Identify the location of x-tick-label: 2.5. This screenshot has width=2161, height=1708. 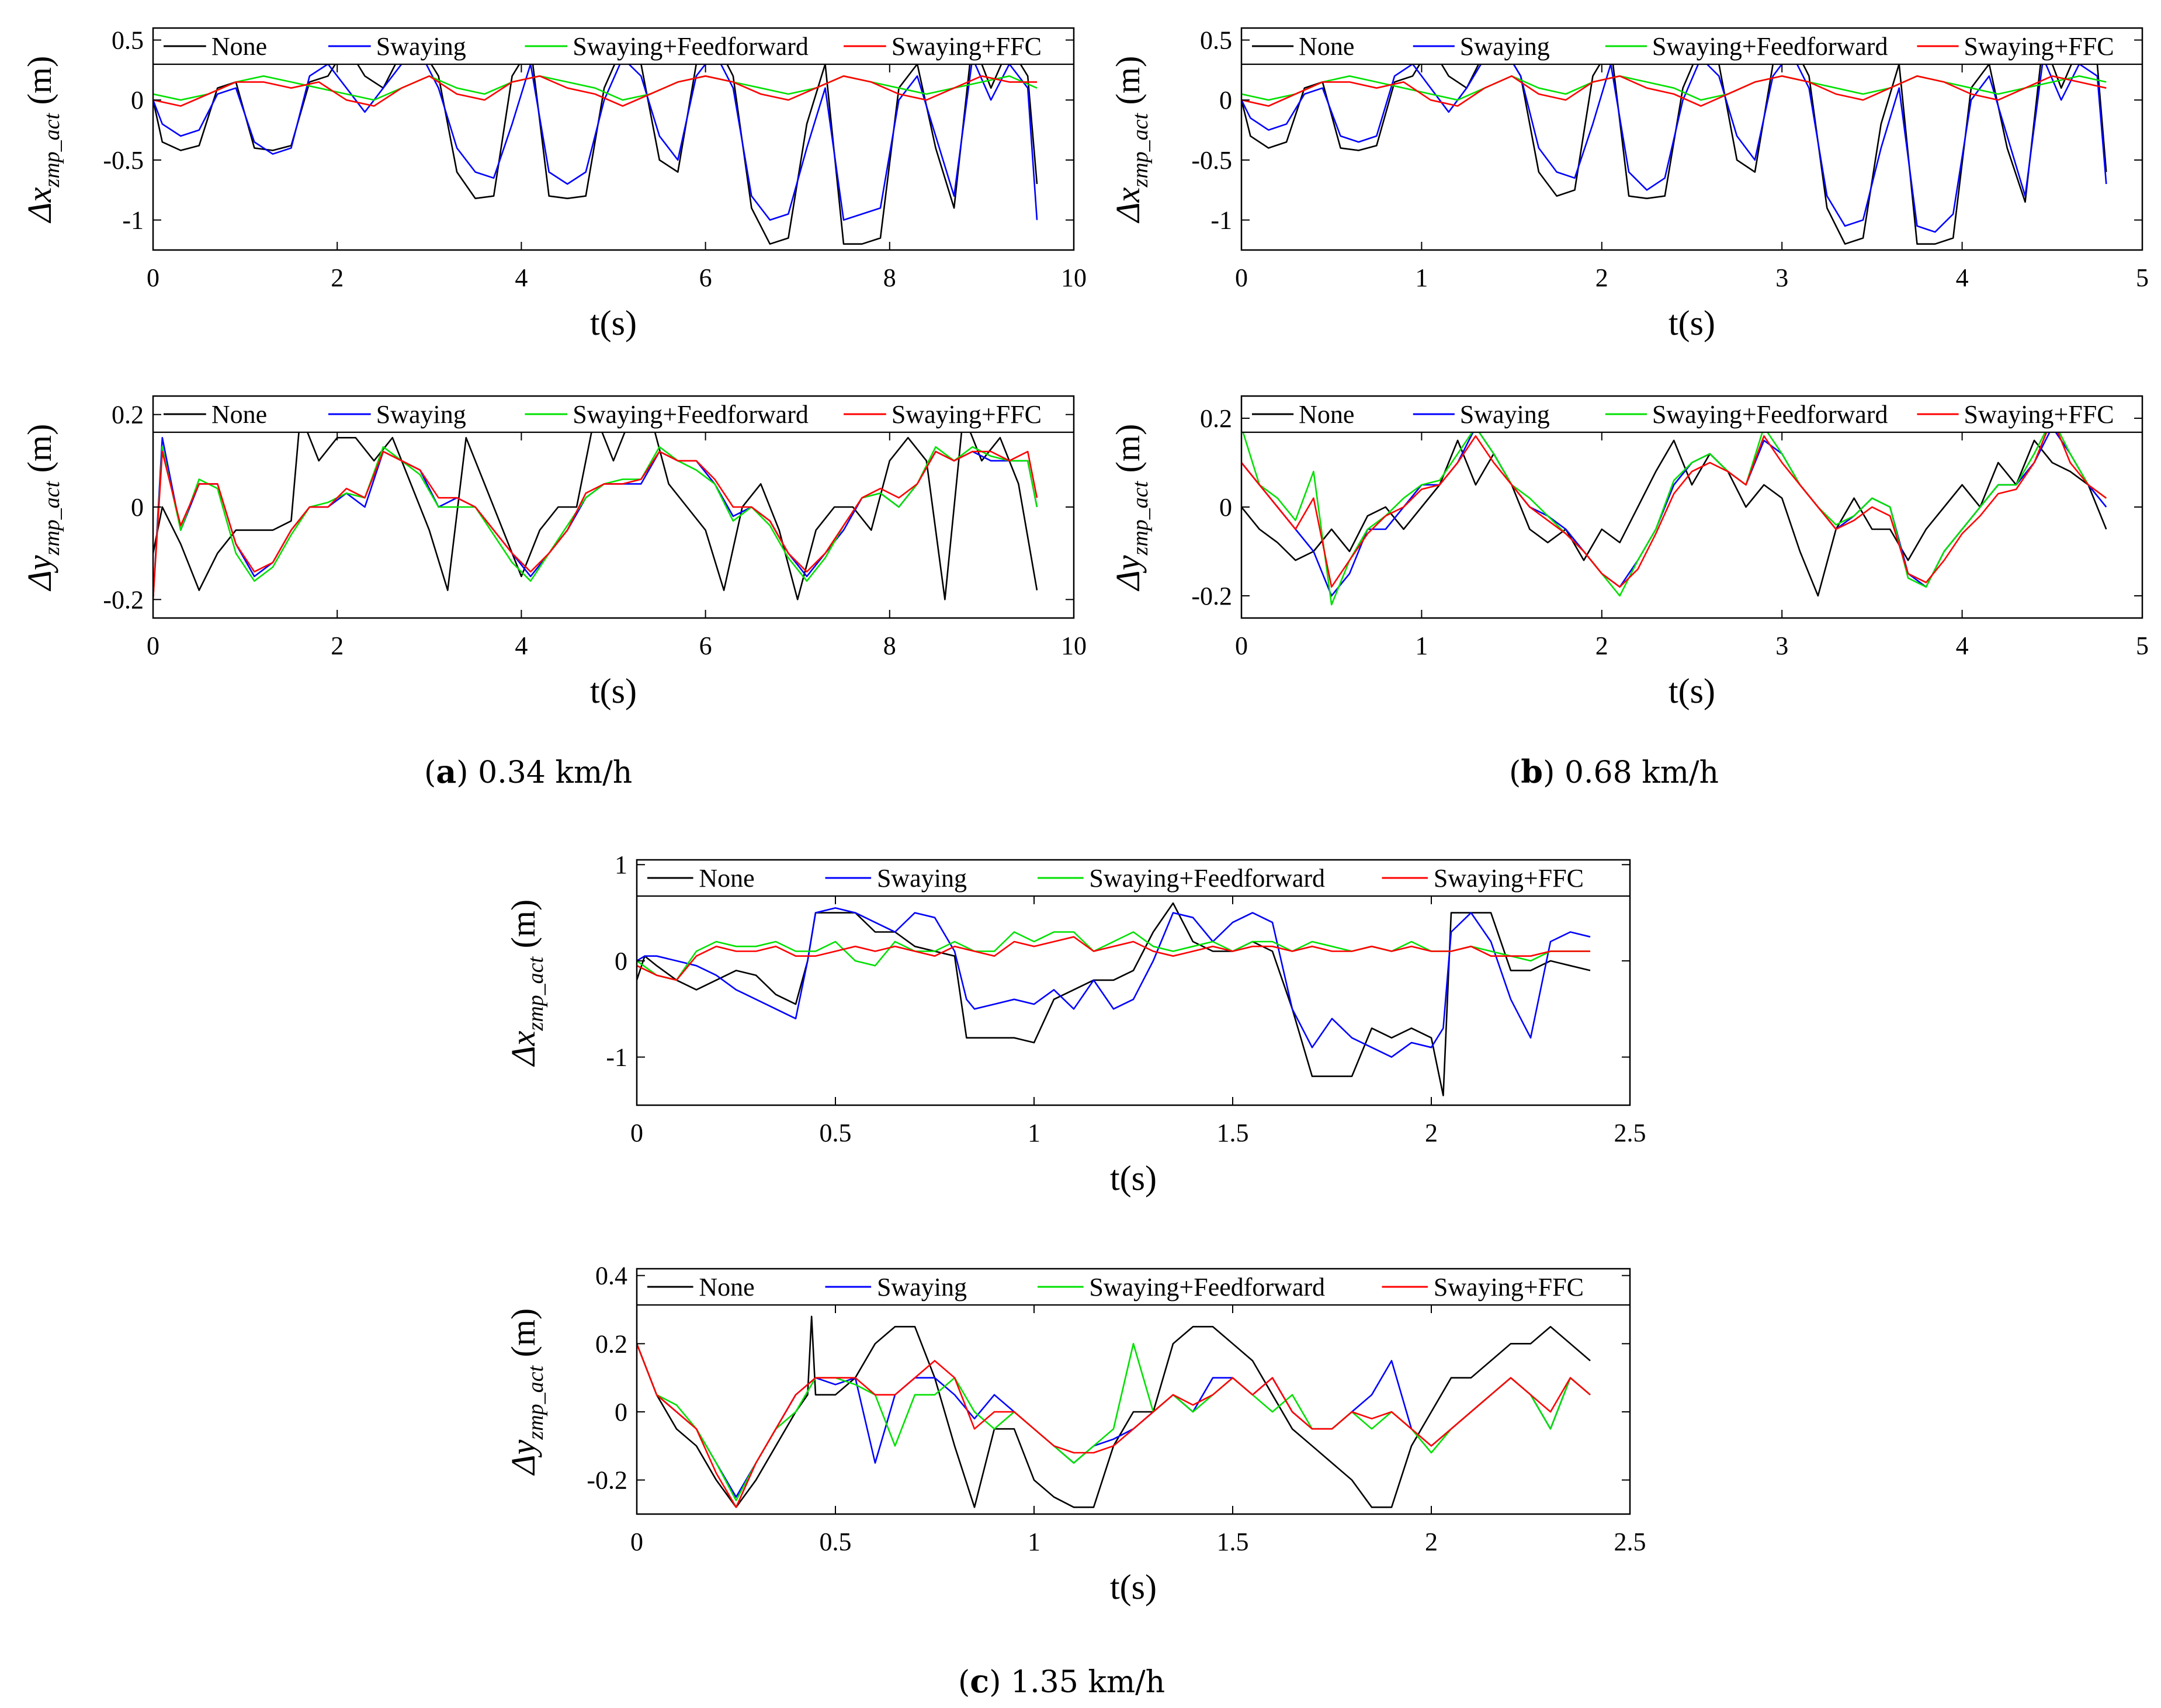
(1630, 1133).